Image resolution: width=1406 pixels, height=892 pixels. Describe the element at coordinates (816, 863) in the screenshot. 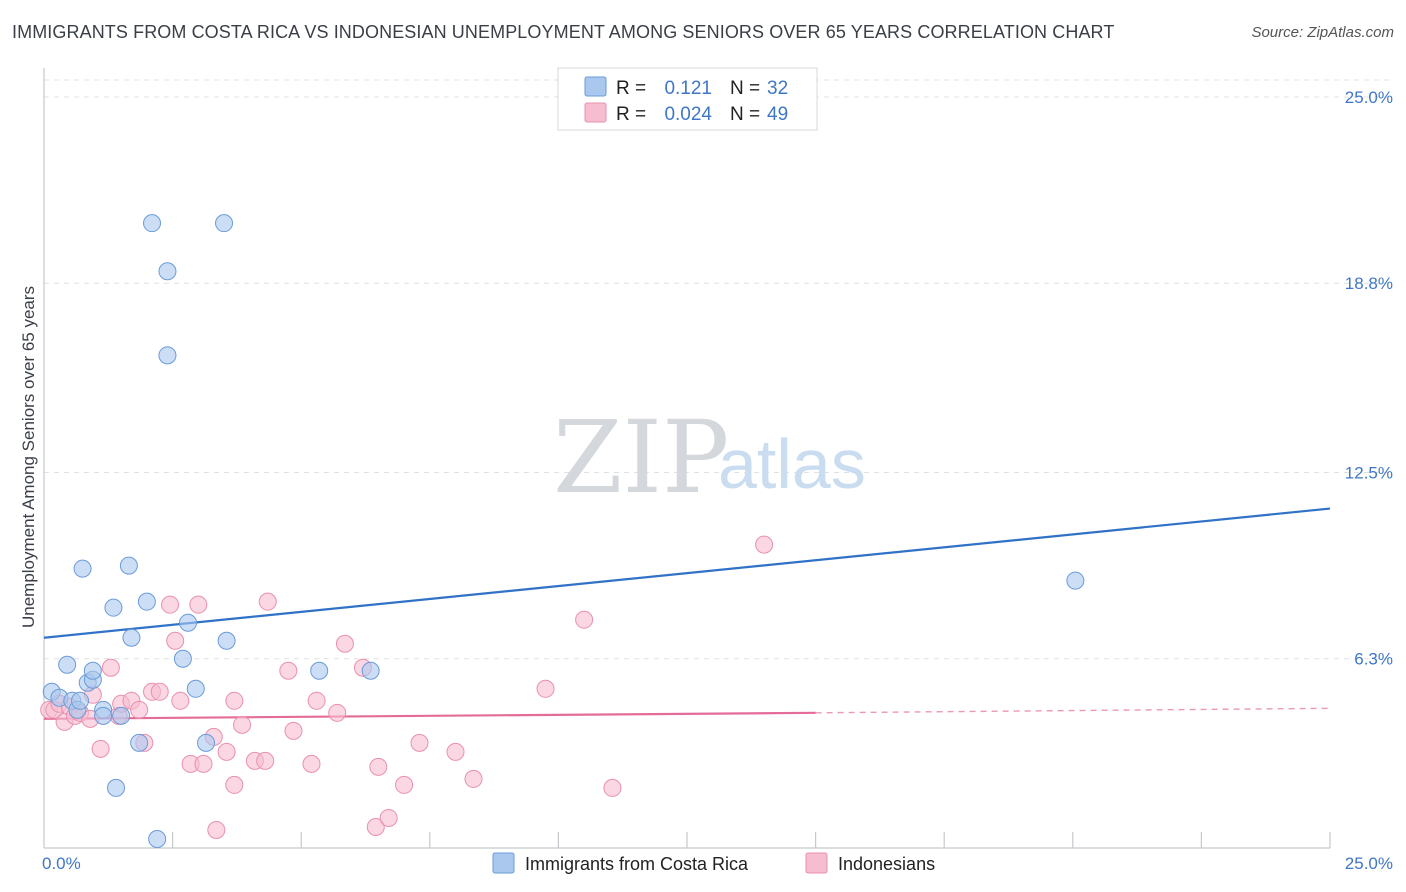

I see `bottom-legend-swatch-pink` at that location.